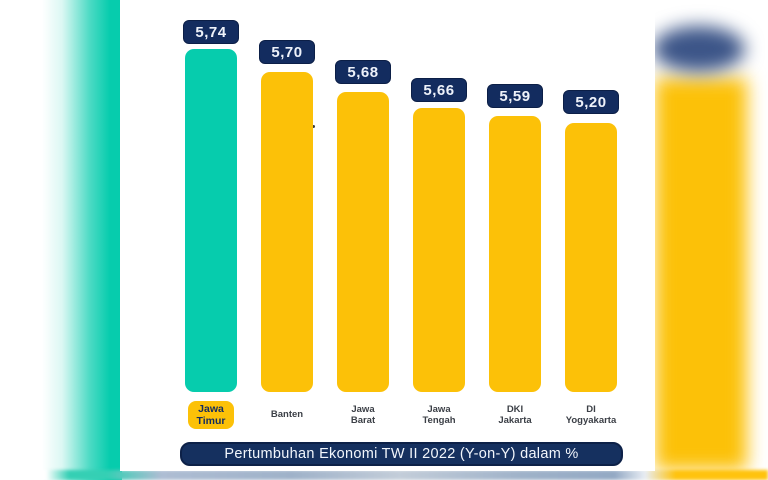 The height and width of the screenshot is (480, 768). I want to click on highlight-label-chip: Jawa Timur, so click(211, 415).